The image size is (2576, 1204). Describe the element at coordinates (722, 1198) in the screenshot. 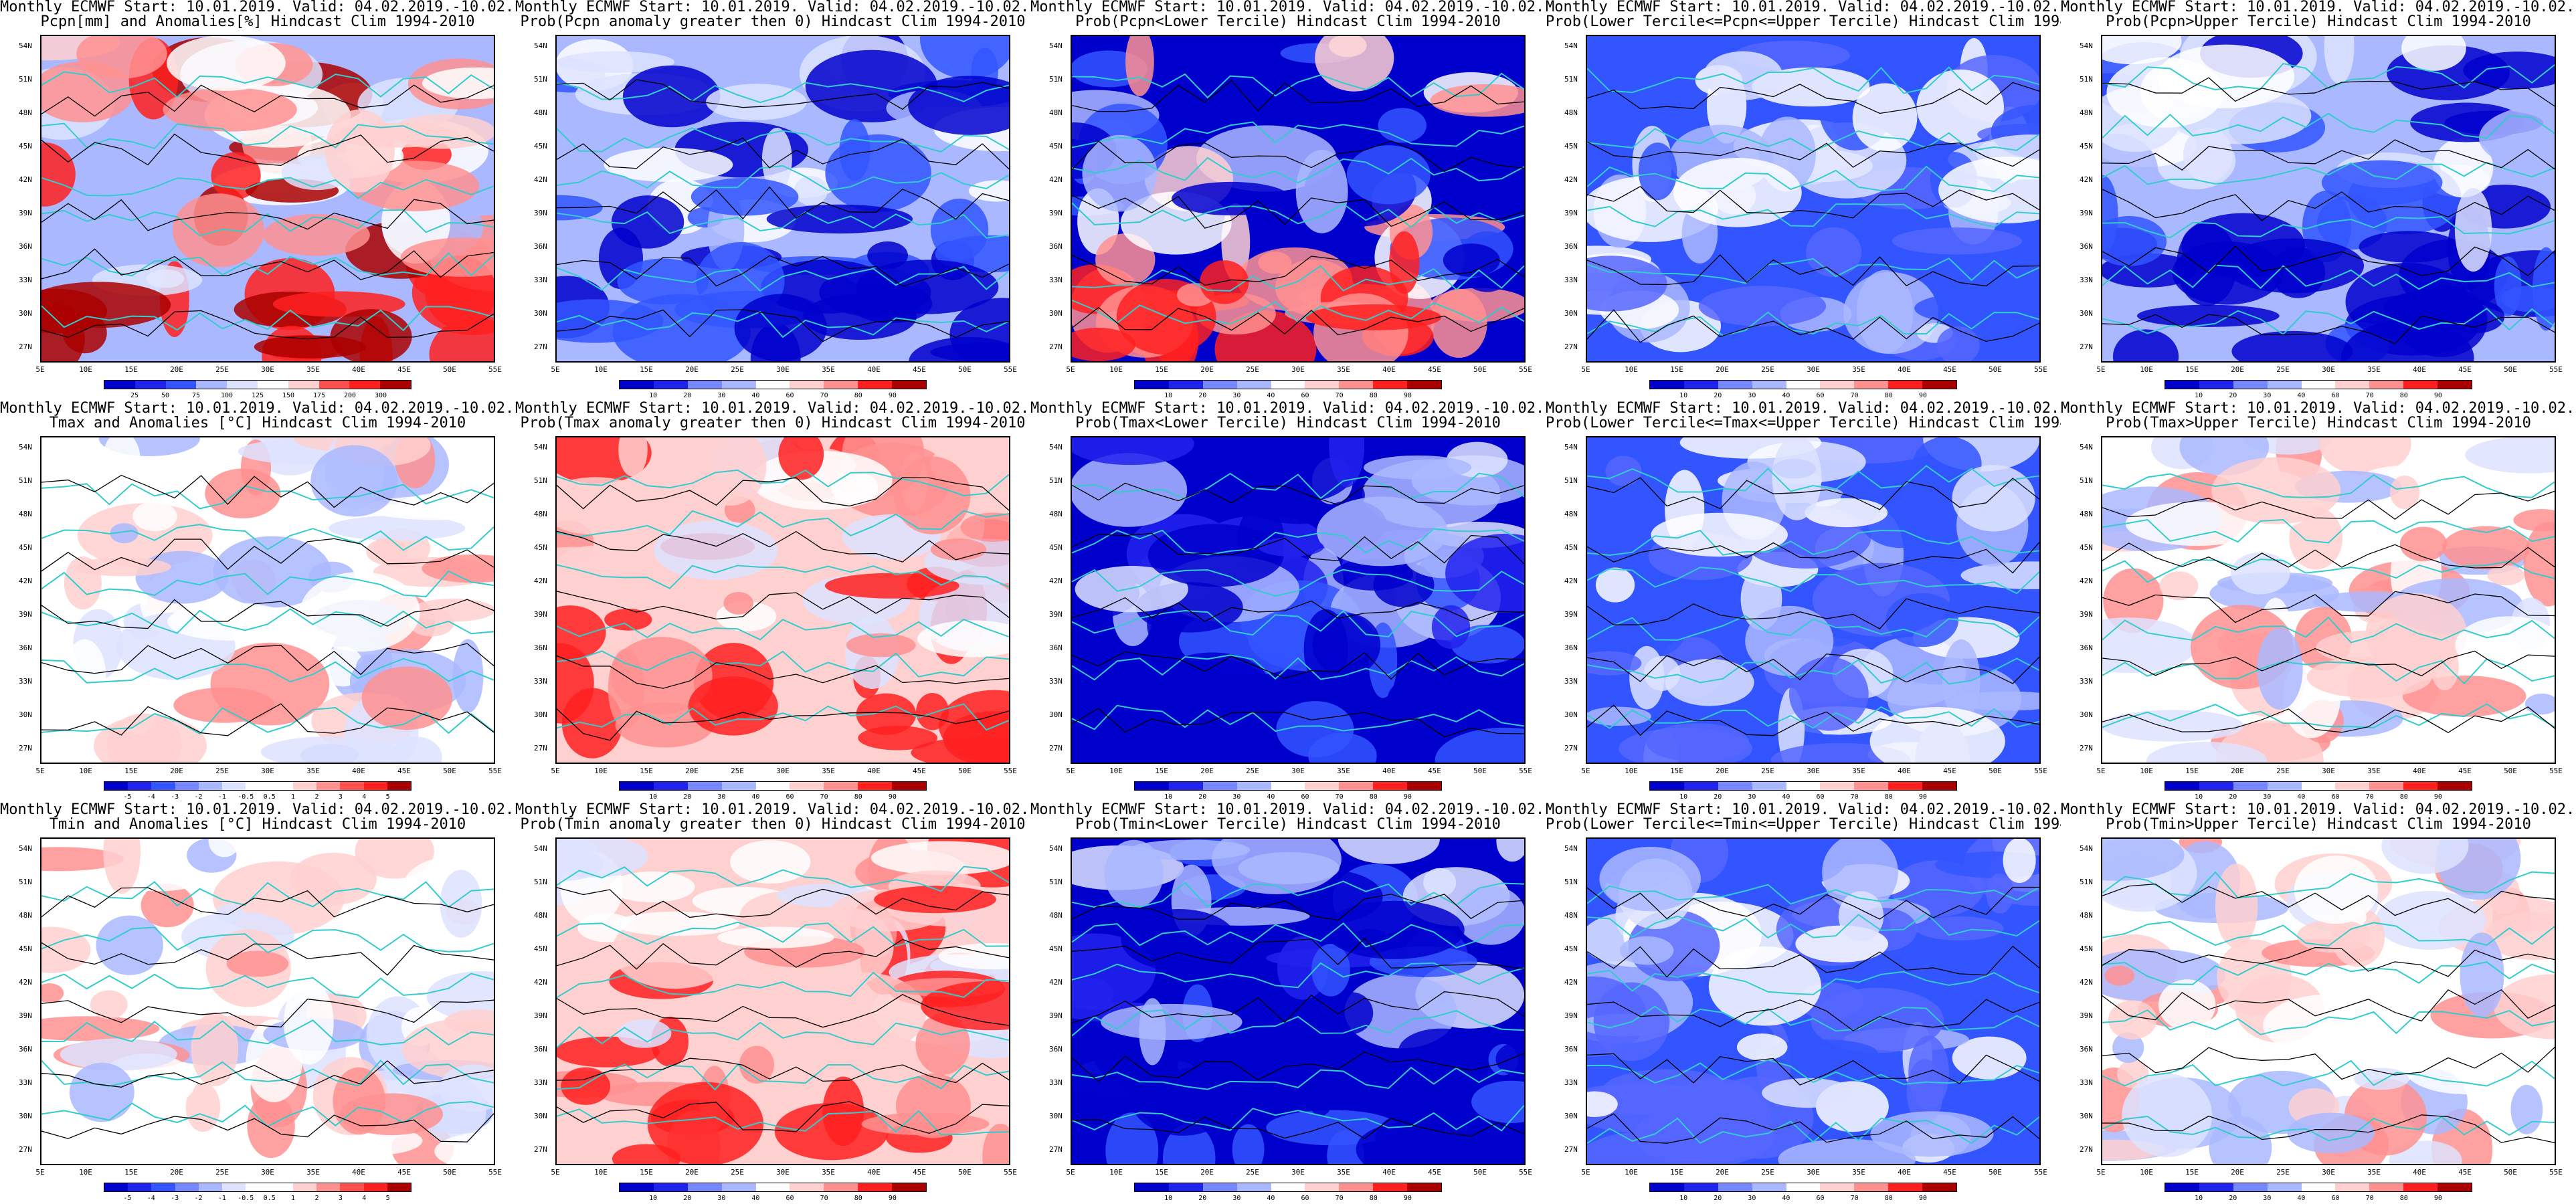

I see `colorbar-tick-label: 30` at that location.